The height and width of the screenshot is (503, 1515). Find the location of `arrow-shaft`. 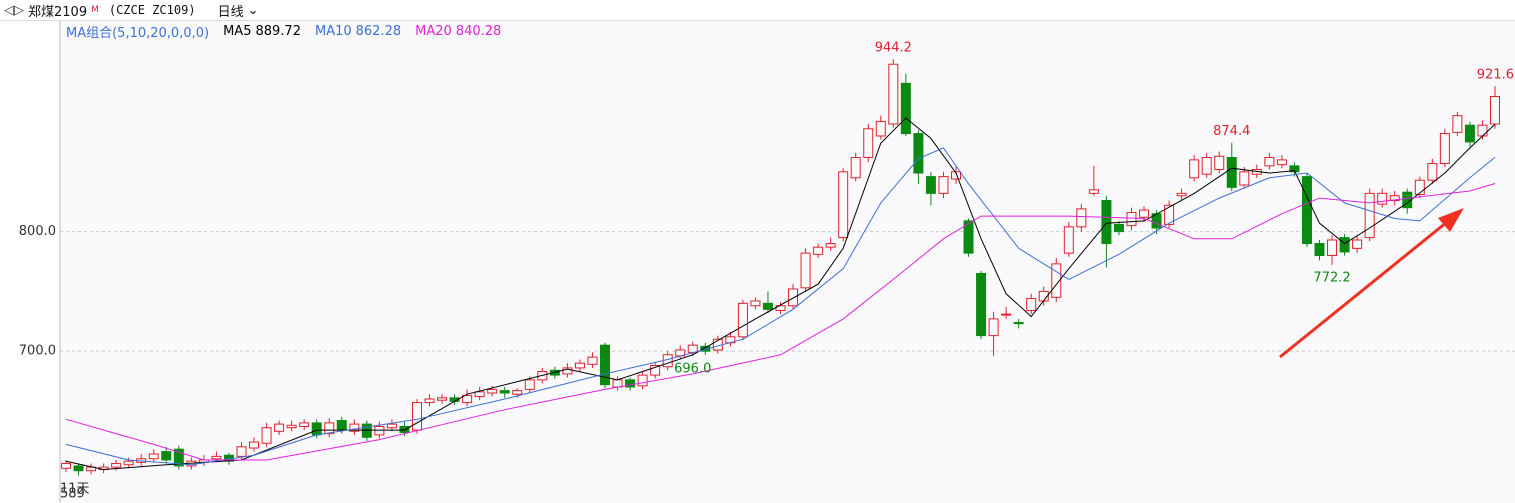

arrow-shaft is located at coordinates (1366, 287).